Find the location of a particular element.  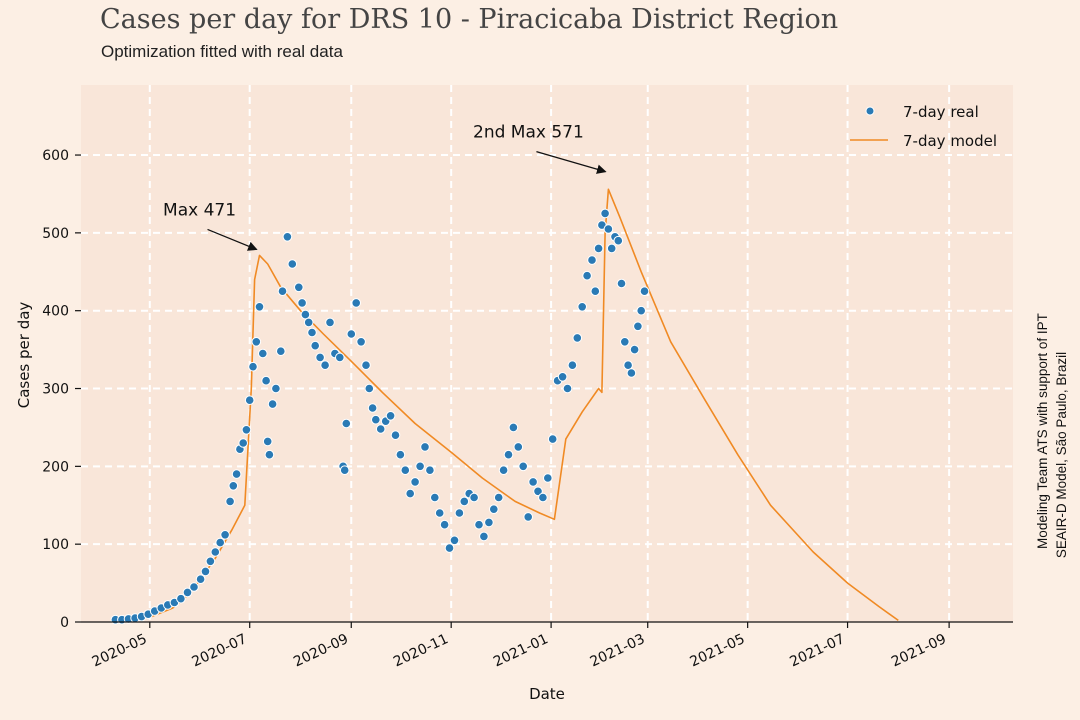

legend: 7-day real 7-day model is located at coordinates (923, 126).